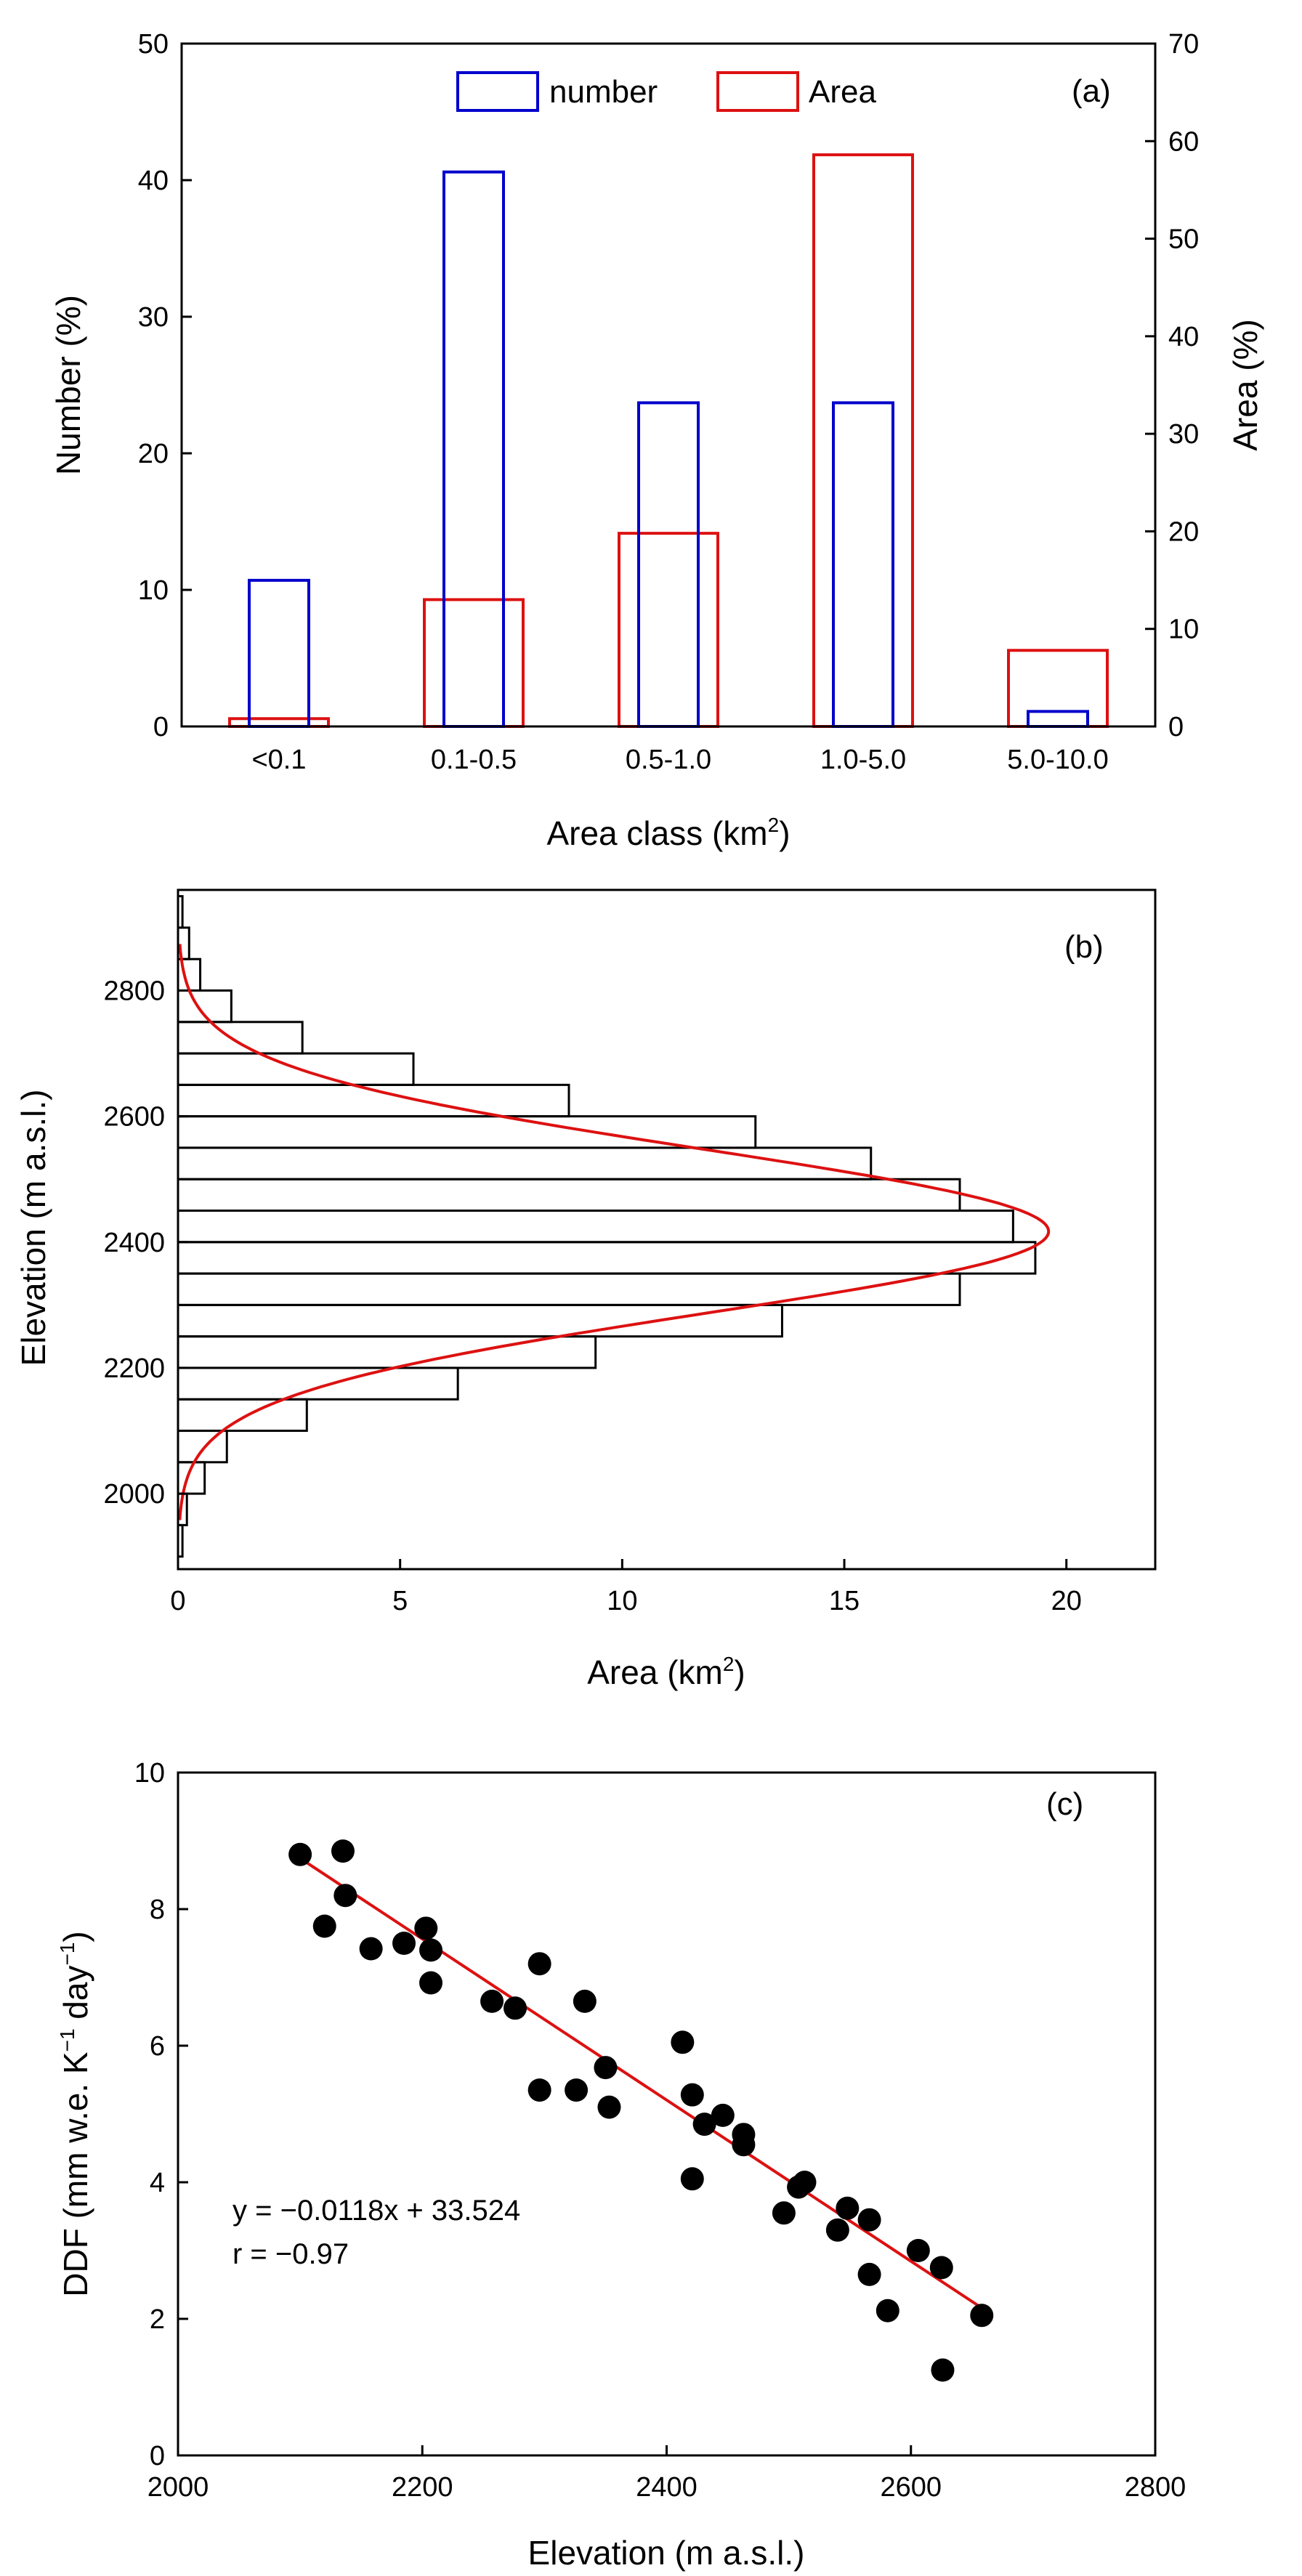 The width and height of the screenshot is (1302, 2576). I want to click on y-tick-label-right: 60, so click(1183, 141).